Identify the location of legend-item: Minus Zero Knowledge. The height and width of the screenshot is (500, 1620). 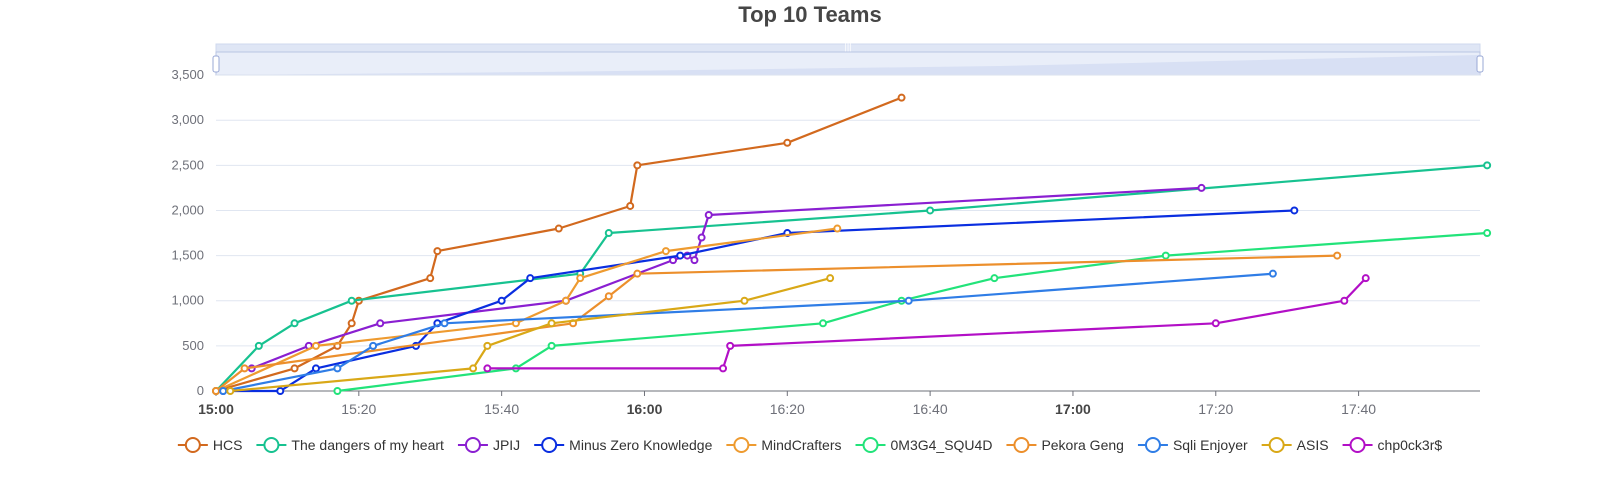
(623, 445).